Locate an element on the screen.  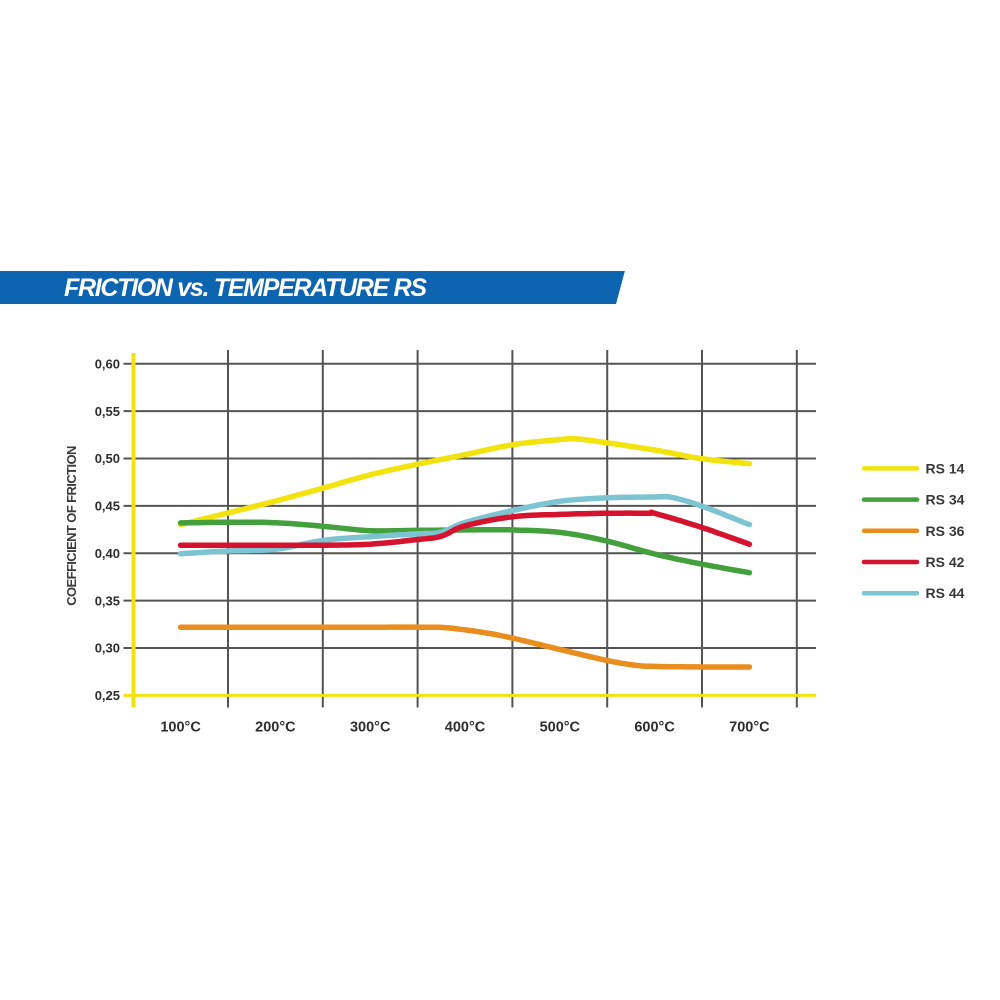
svg-text: COEFFICIENT OF FRICTION is located at coordinates (71, 526).